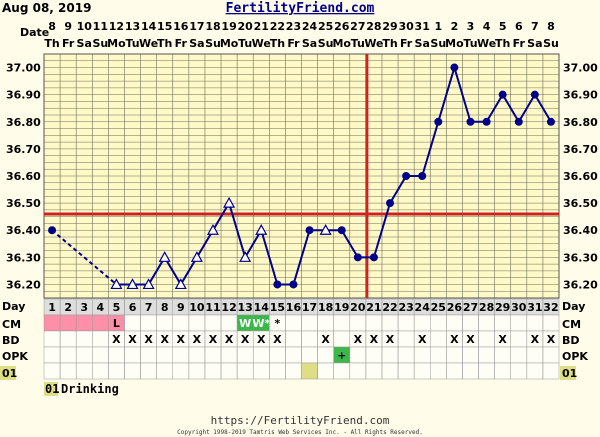 The width and height of the screenshot is (600, 437). Describe the element at coordinates (580, 95) in the screenshot. I see `y-tick-label-right: 36.90` at that location.